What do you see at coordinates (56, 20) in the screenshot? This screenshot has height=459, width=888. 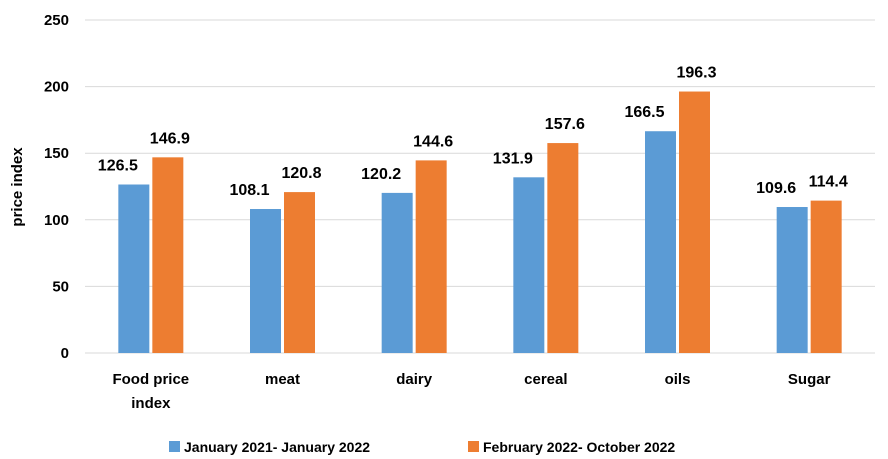 I see `y-tick-label: 250` at bounding box center [56, 20].